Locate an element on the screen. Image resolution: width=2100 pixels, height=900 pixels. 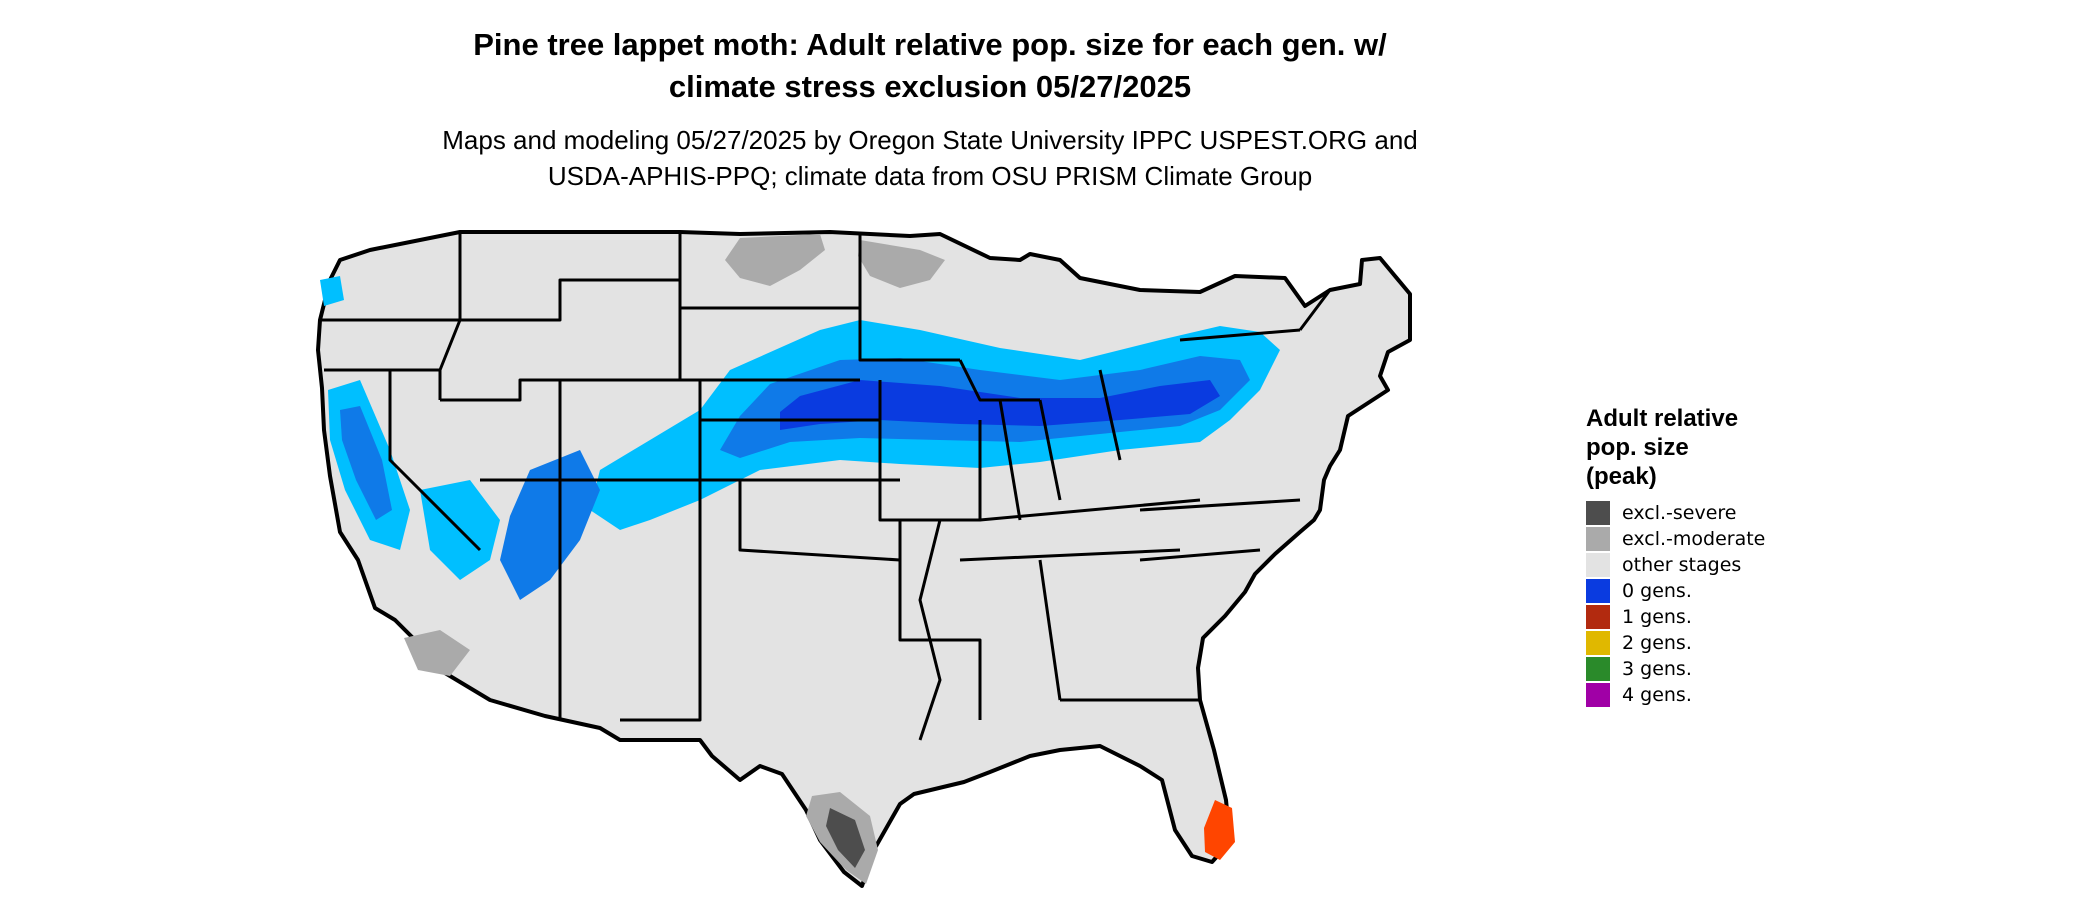
border-pa-ny is located at coordinates (1240, 335).